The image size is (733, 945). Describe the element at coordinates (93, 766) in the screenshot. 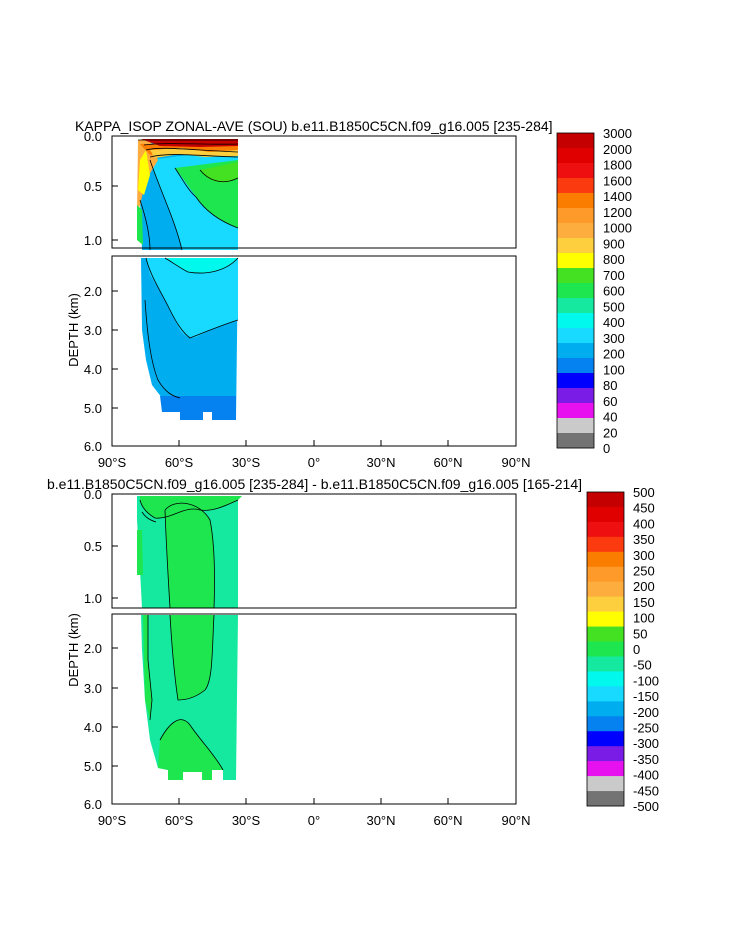

I see `p2-ytick-6: 5.0` at that location.